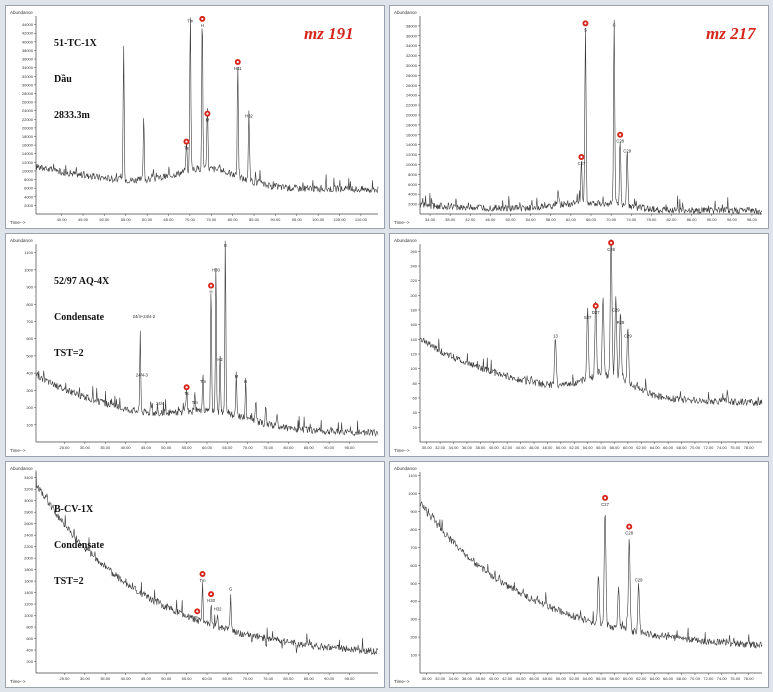 Image resolution: width=773 pixels, height=692 pixels. What do you see at coordinates (415, 383) in the screenshot?
I see `y-tick-label: 80` at bounding box center [415, 383].